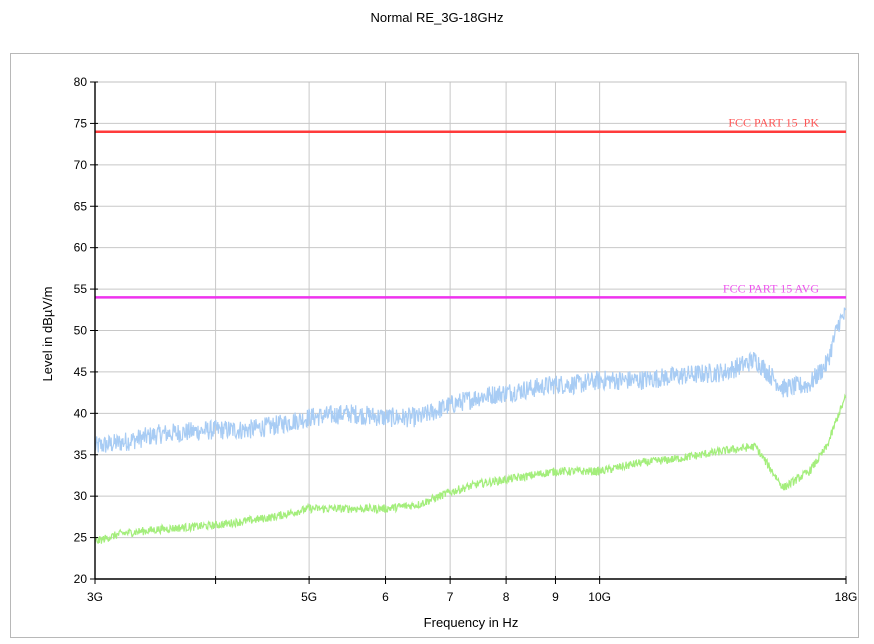  What do you see at coordinates (81, 331) in the screenshot?
I see `y-tick-label: 50` at bounding box center [81, 331].